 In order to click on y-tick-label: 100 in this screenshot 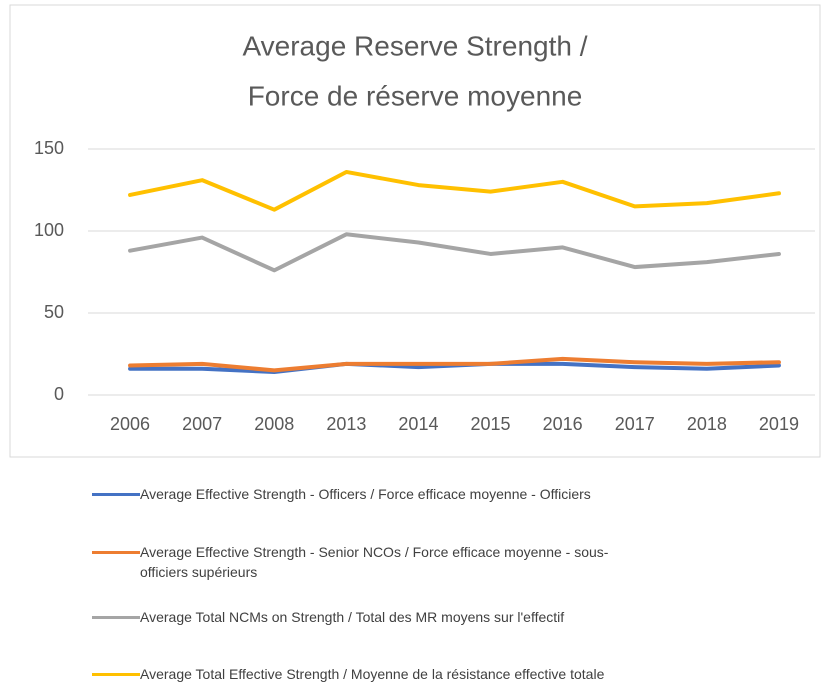, I will do `click(49, 230)`.